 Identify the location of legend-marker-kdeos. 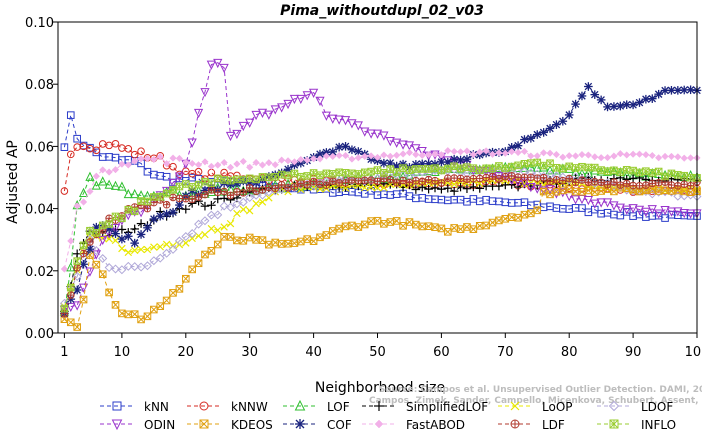
(204, 424).